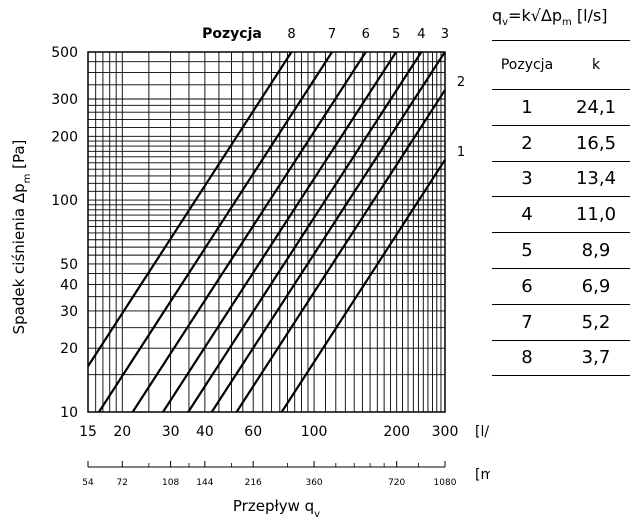 This screenshot has height=519, width=632. I want to click on position-label-4: 4, so click(421, 34).